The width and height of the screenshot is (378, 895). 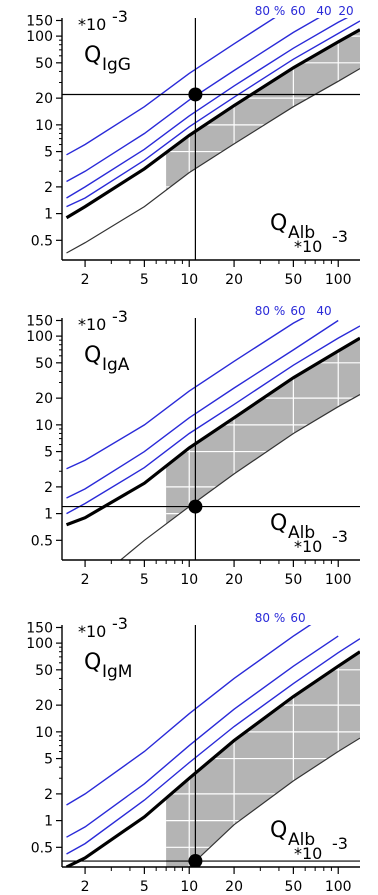 I want to click on chart-title-sub: IgA, so click(x=116, y=365).